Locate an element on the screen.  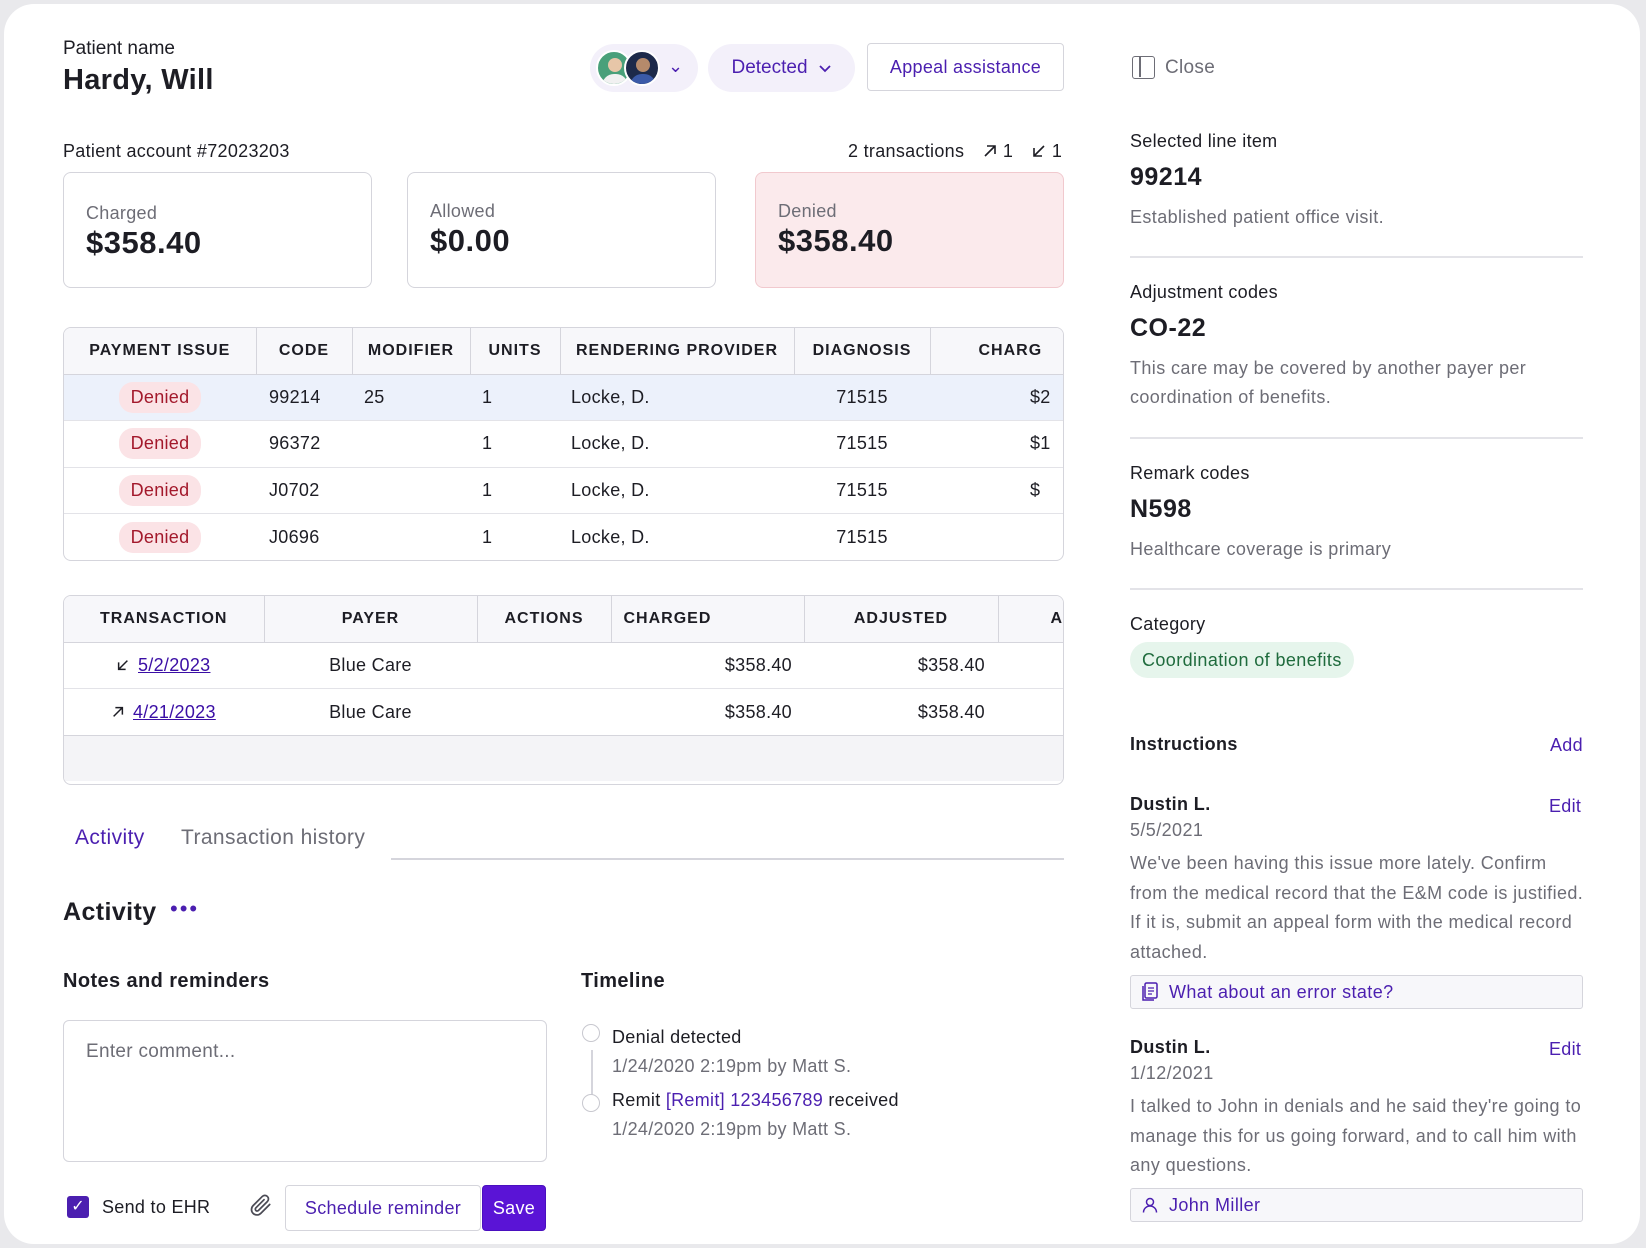
table-row: Denied 99214 25 1 Locke, D. 71515 $2 is located at coordinates (563, 397).